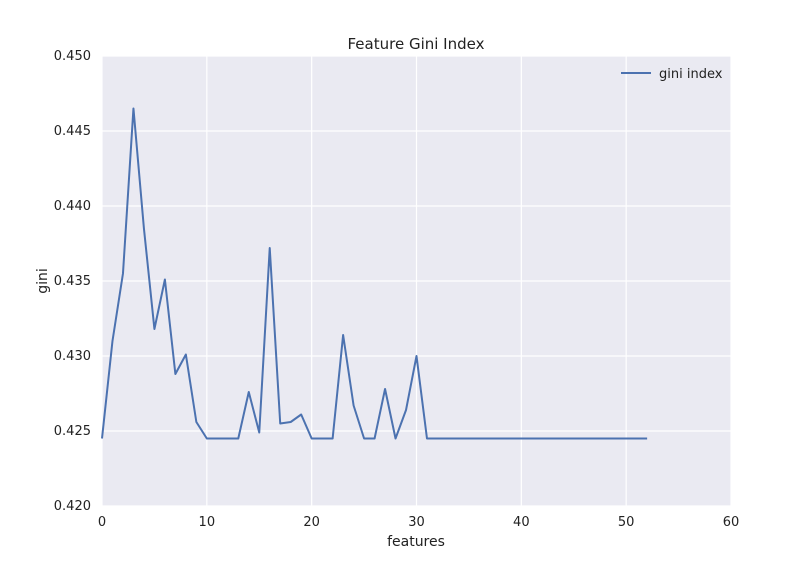 This screenshot has height=562, width=812. I want to click on x-tick-label: 10, so click(207, 522).